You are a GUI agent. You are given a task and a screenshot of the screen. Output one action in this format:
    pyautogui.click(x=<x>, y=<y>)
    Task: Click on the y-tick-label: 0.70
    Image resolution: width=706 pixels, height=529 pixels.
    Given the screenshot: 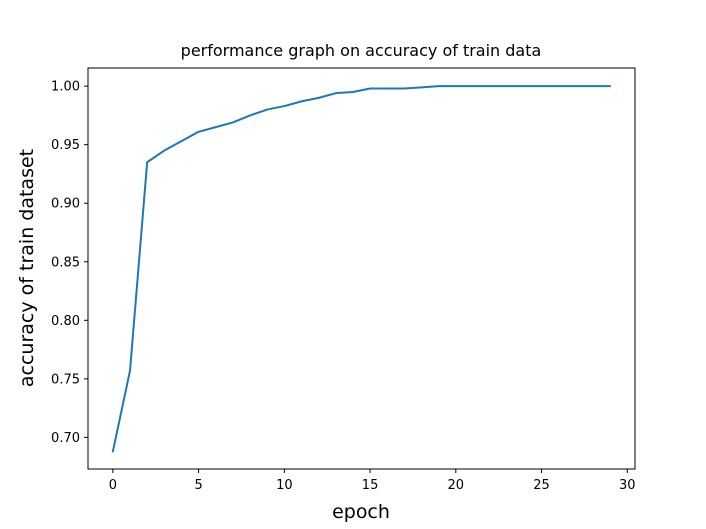 What is the action you would take?
    pyautogui.click(x=65, y=438)
    